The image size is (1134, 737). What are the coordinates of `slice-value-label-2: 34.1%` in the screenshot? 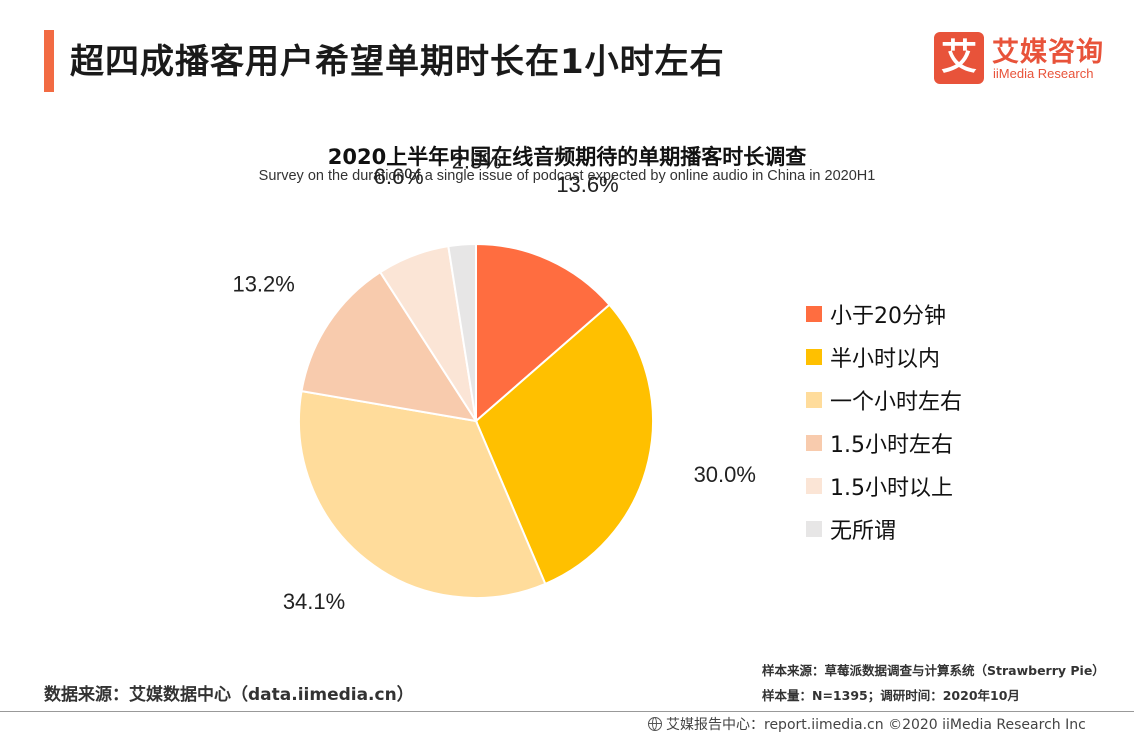 It's located at (314, 601).